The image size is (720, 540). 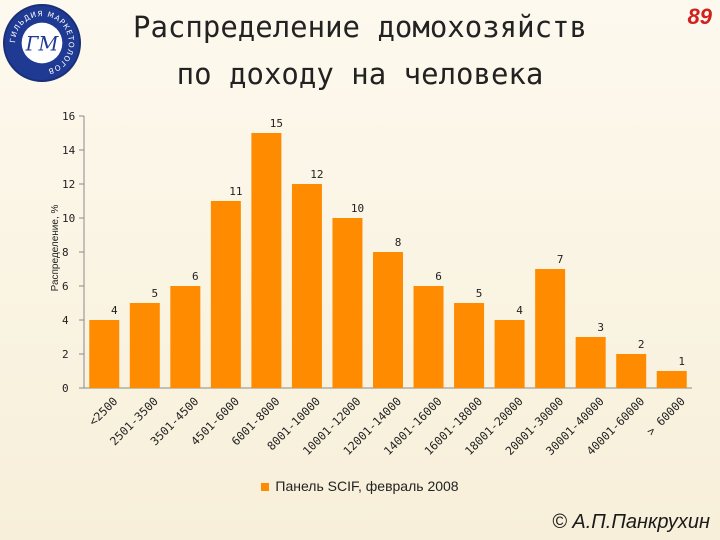 What do you see at coordinates (68, 116) in the screenshot?
I see `y-tick-label: 16` at bounding box center [68, 116].